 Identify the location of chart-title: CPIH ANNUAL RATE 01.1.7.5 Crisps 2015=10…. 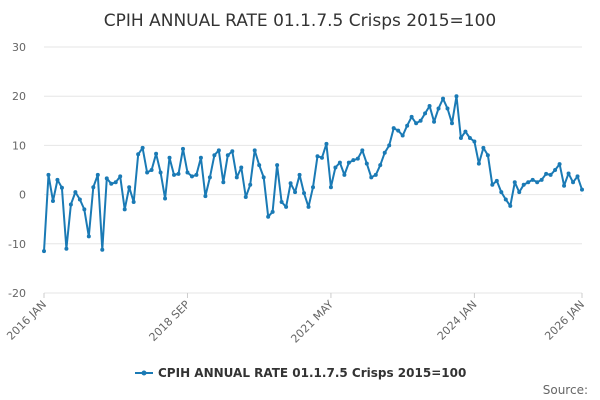
(300, 21).